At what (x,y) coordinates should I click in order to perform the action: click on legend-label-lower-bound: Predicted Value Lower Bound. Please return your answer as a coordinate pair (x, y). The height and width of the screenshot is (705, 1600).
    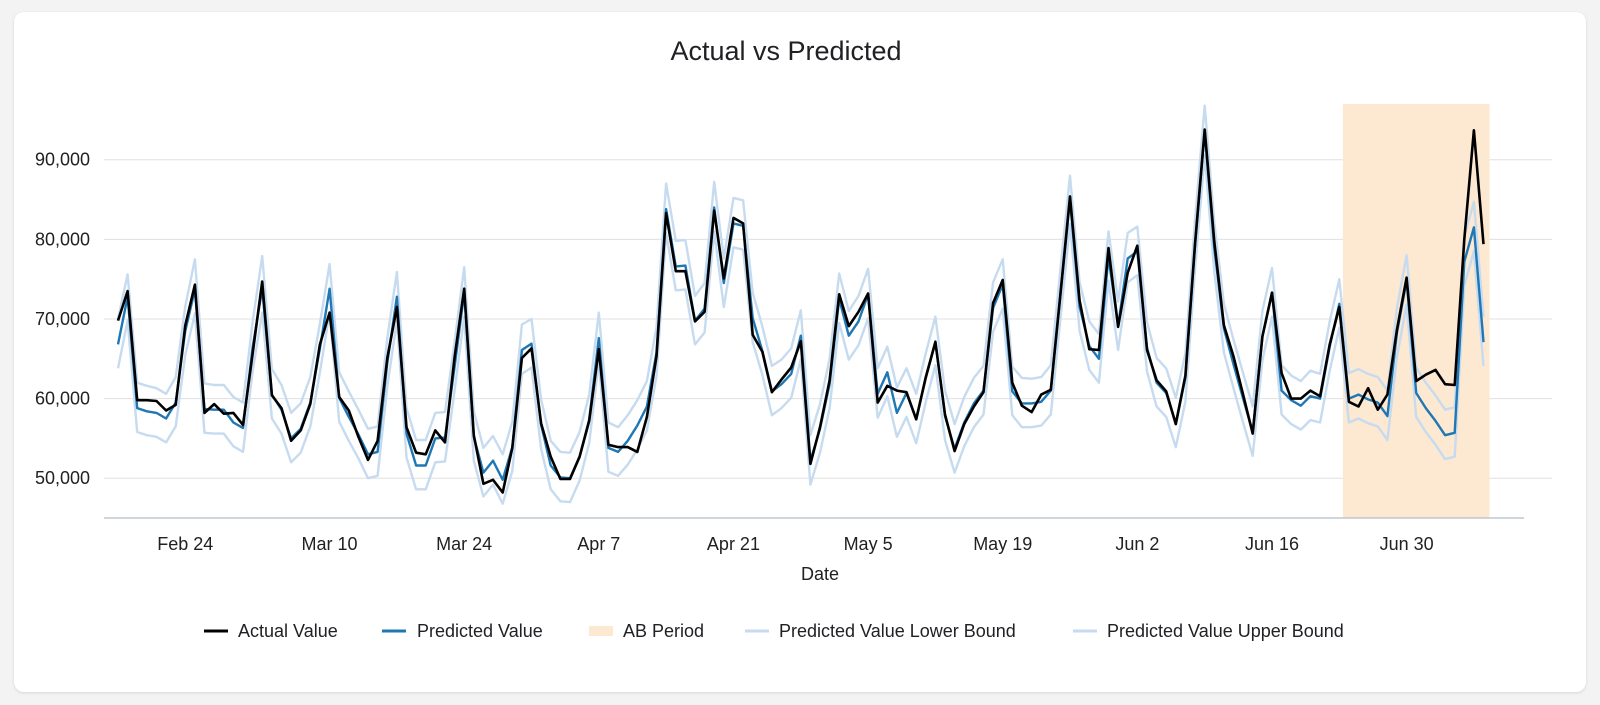
    Looking at the image, I should click on (897, 631).